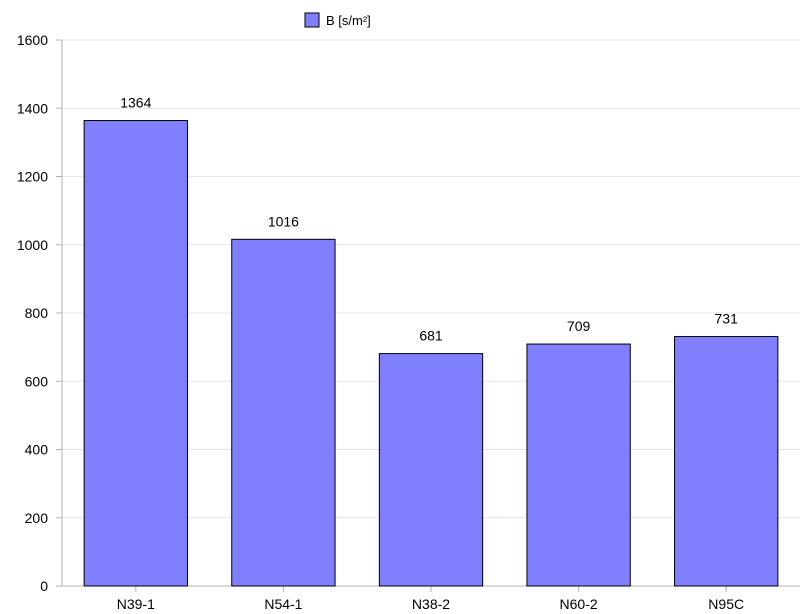 The image size is (800, 614). What do you see at coordinates (44, 586) in the screenshot?
I see `y-tick-label: 0` at bounding box center [44, 586].